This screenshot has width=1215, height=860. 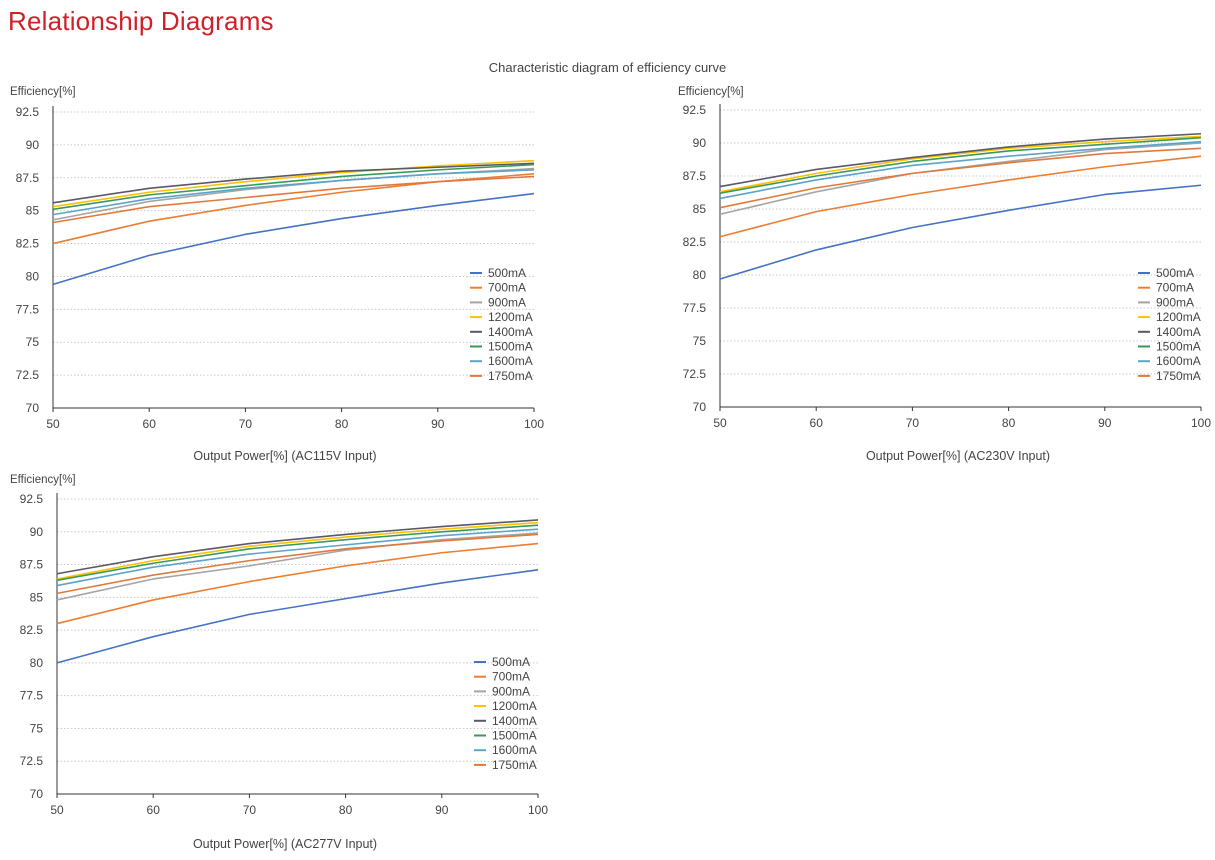 What do you see at coordinates (285, 844) in the screenshot?
I see `x-axis-label: Output Power[%] (AC277V Input)` at bounding box center [285, 844].